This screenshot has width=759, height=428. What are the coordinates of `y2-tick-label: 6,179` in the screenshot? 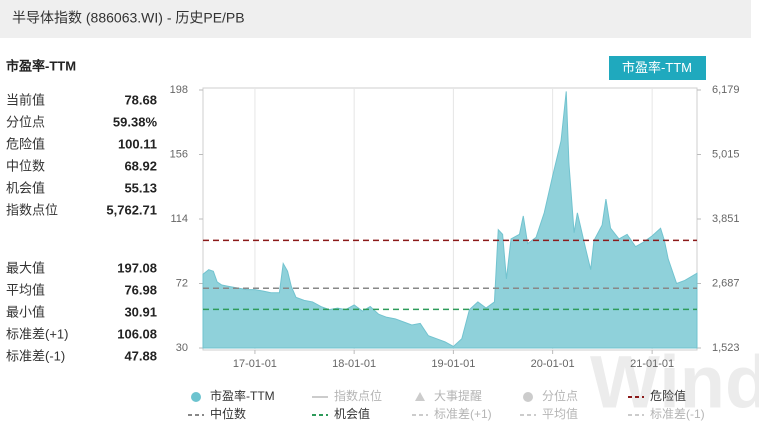 It's located at (726, 90).